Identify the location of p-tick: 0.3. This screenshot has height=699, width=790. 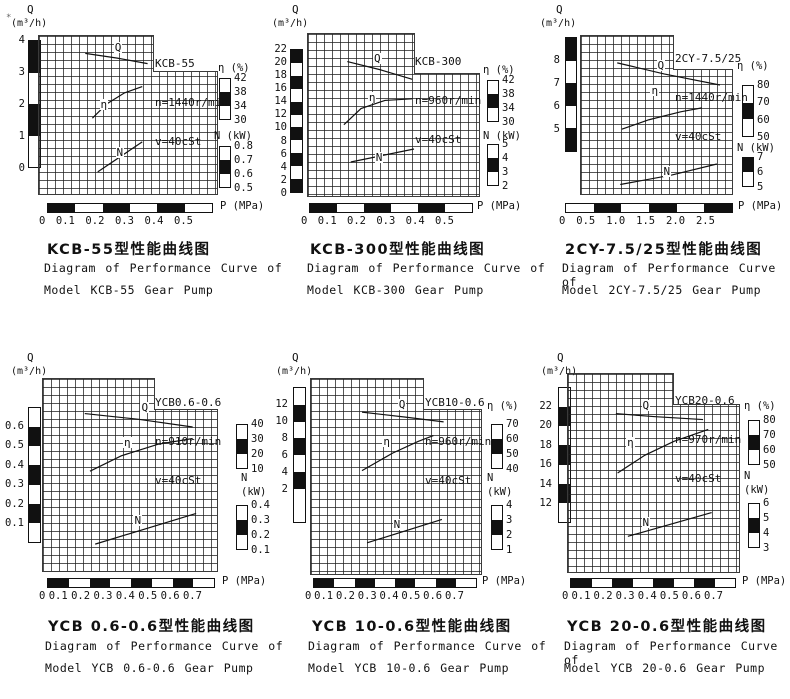
(124, 221).